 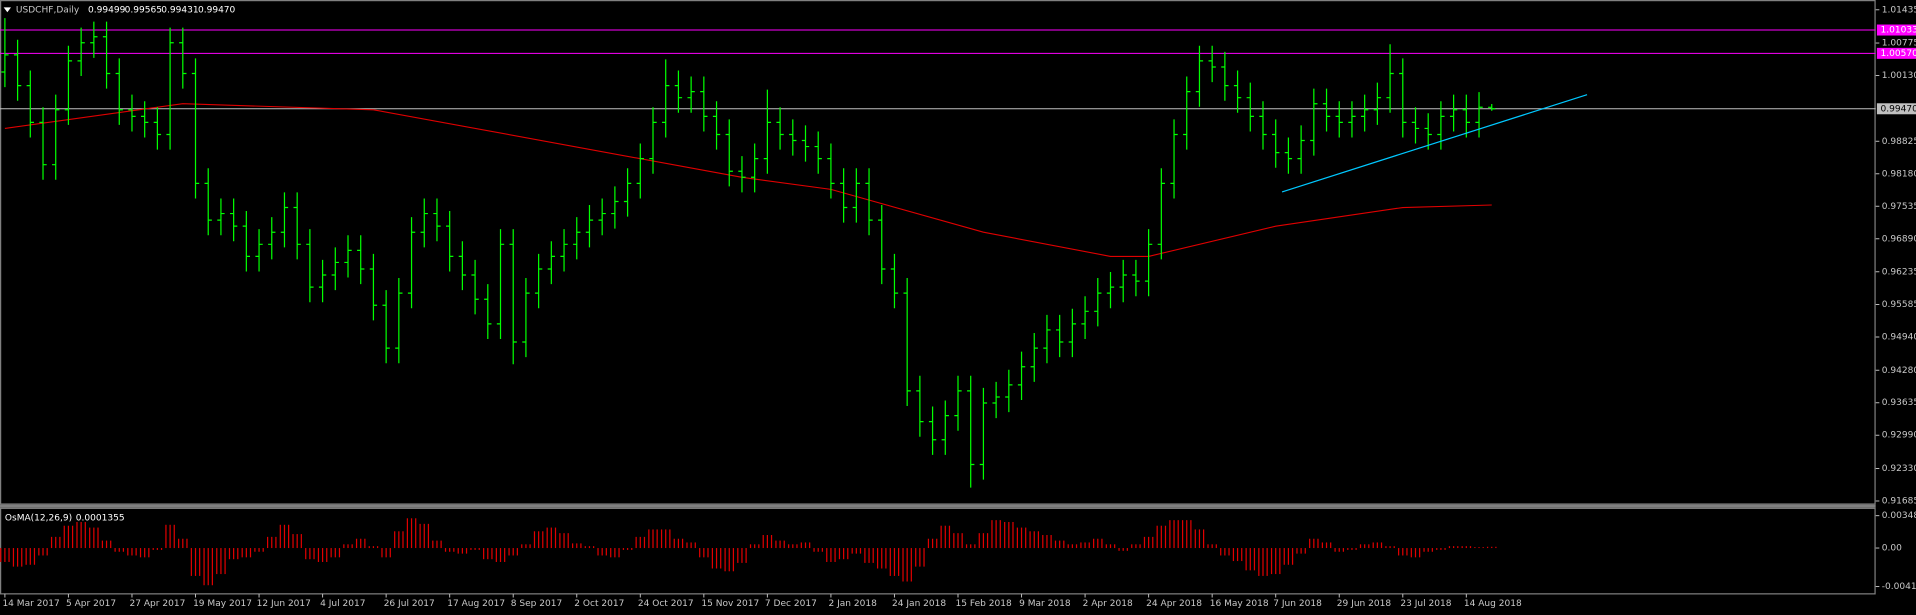 What do you see at coordinates (1899, 305) in the screenshot?
I see `y-tick-label: 0.95585` at bounding box center [1899, 305].